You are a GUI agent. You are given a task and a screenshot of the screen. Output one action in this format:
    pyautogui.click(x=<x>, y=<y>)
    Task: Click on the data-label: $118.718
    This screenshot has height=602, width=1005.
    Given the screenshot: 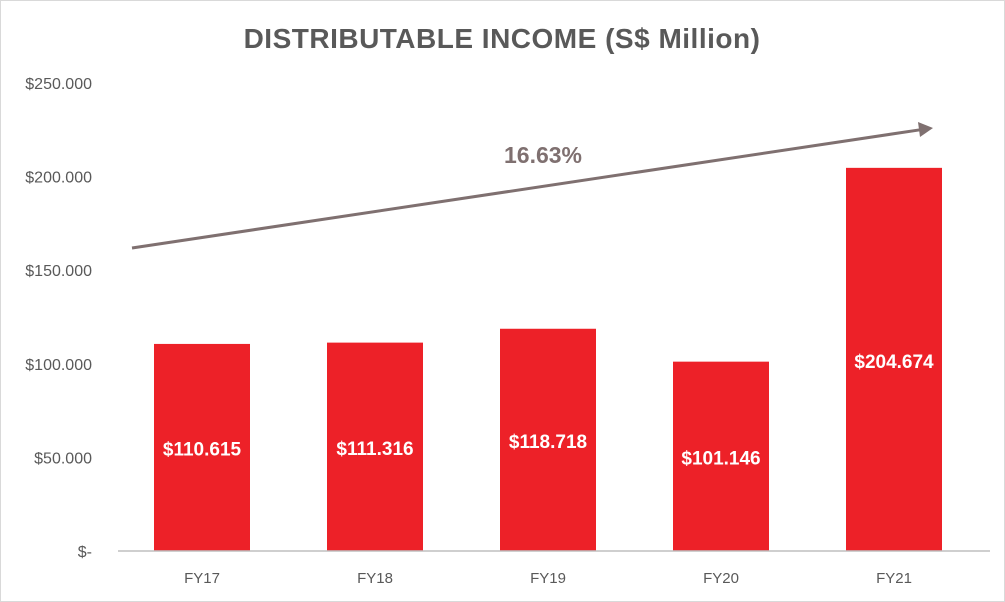 What is the action you would take?
    pyautogui.click(x=548, y=442)
    